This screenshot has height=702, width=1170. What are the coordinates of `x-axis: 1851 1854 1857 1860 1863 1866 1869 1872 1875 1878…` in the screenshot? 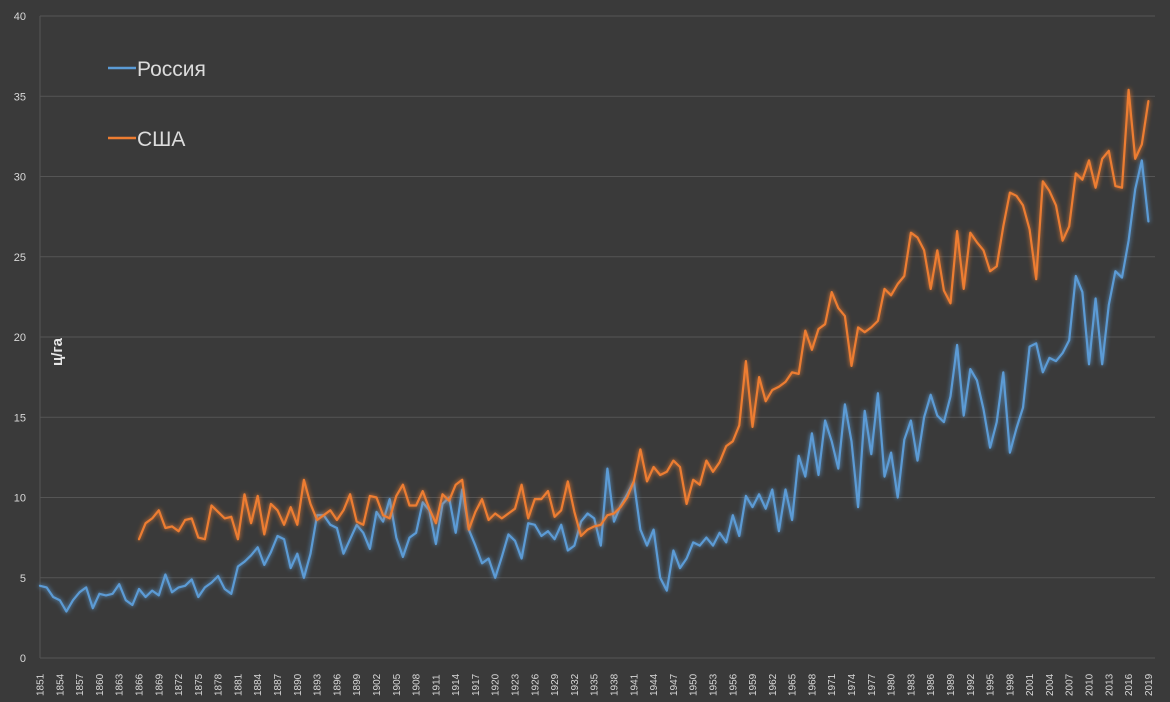 It's located at (595, 684).